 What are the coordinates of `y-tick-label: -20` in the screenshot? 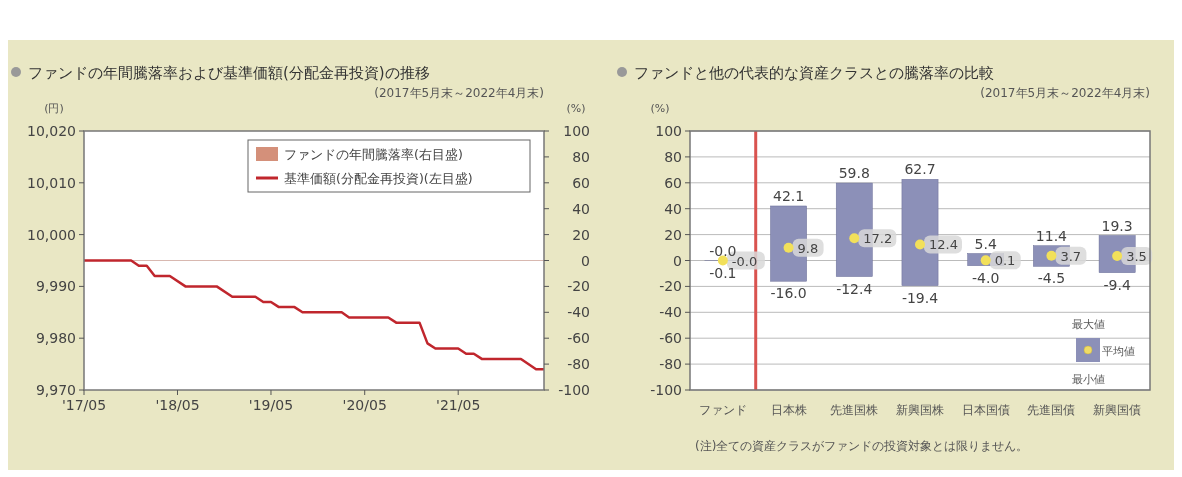 It's located at (670, 286).